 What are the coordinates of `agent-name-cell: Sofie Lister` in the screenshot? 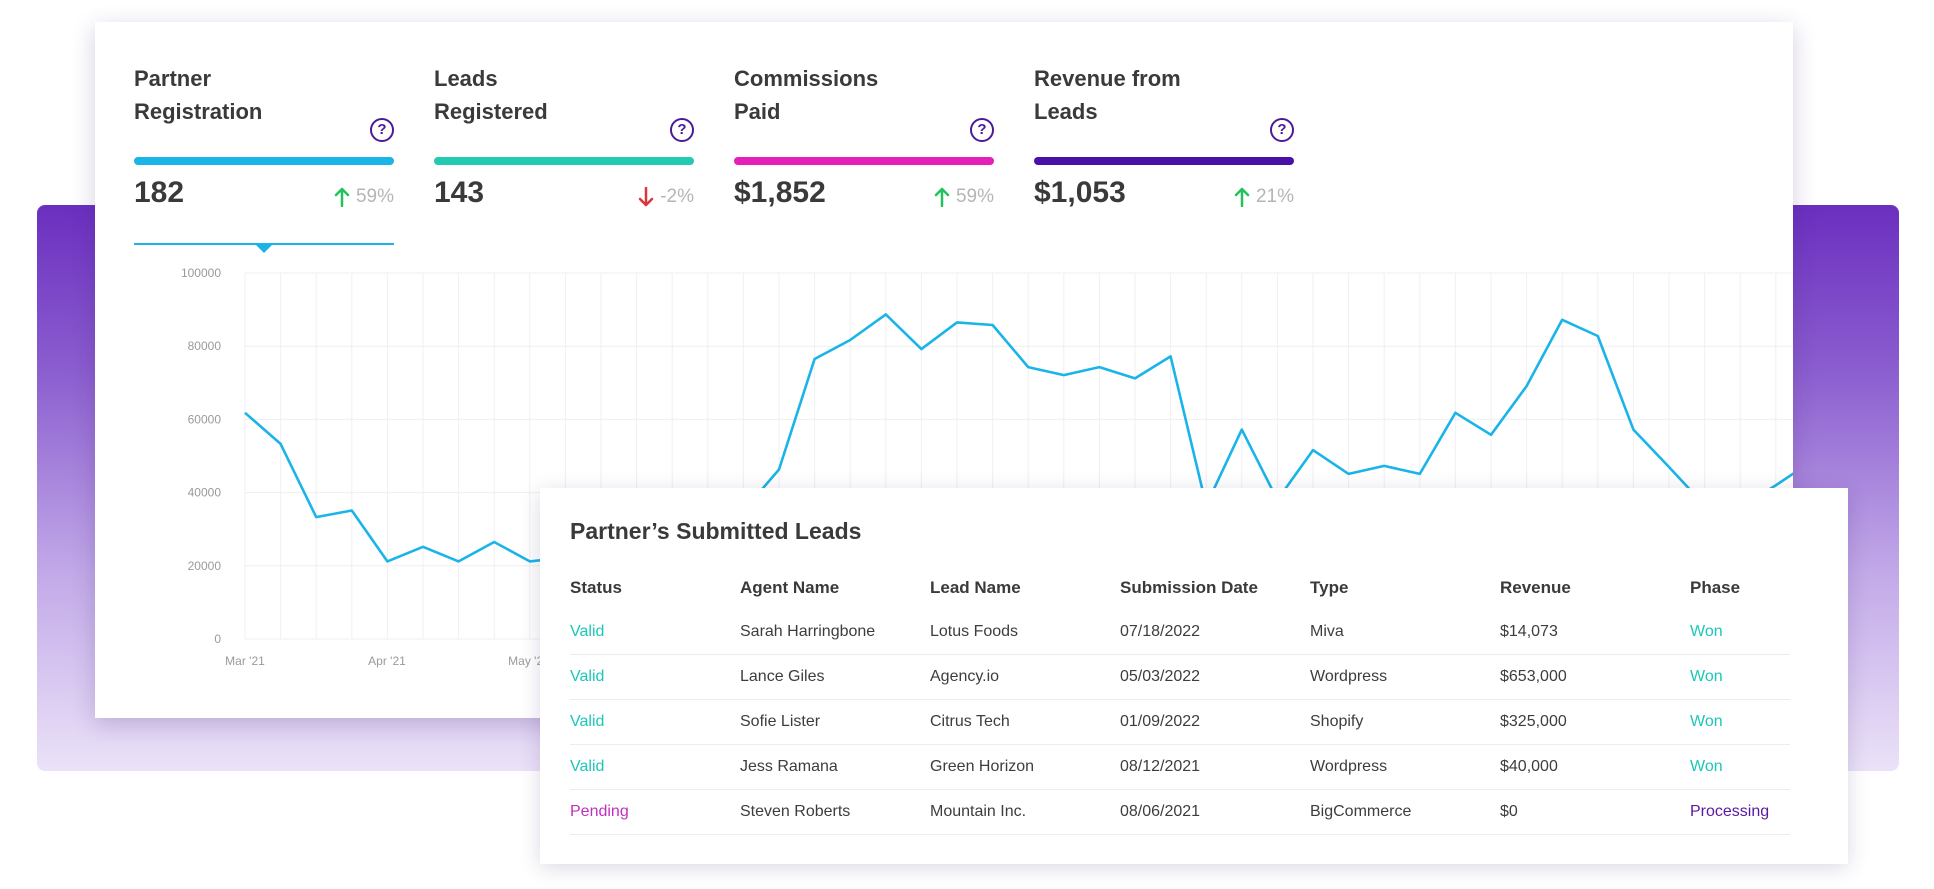 It's located at (835, 722).